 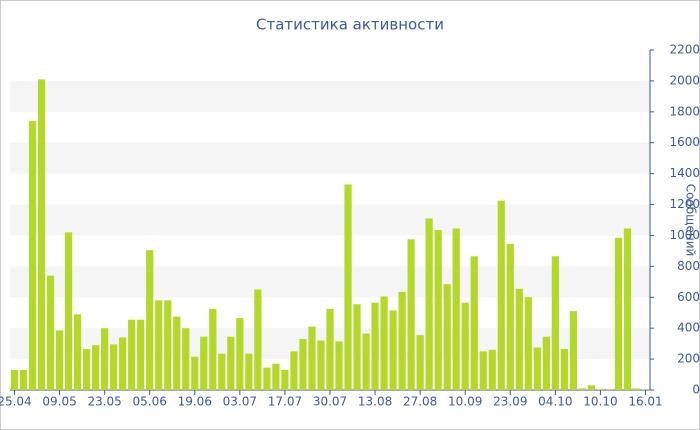 What do you see at coordinates (600, 402) in the screenshot?
I see `x-tick-label: 10.10` at bounding box center [600, 402].